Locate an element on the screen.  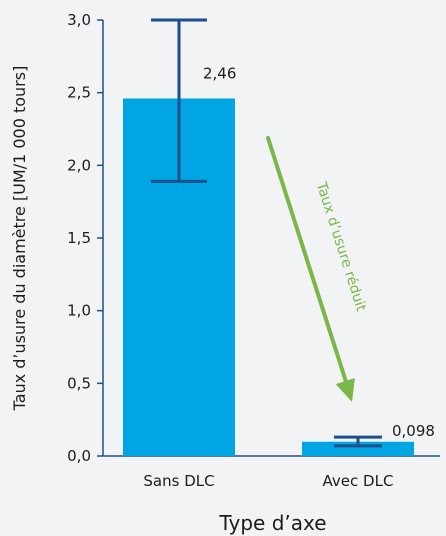
category-label: Sans DLC is located at coordinates (178, 481).